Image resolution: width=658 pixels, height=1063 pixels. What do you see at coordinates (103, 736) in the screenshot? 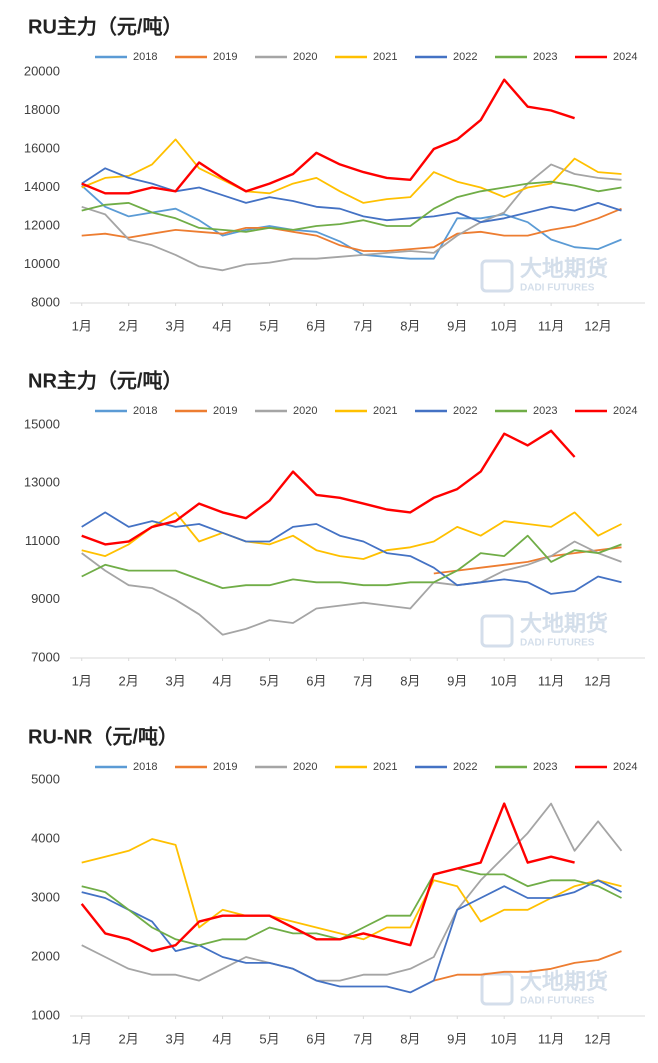
I see `chart-title: RU-NR（元/吨）` at bounding box center [103, 736].